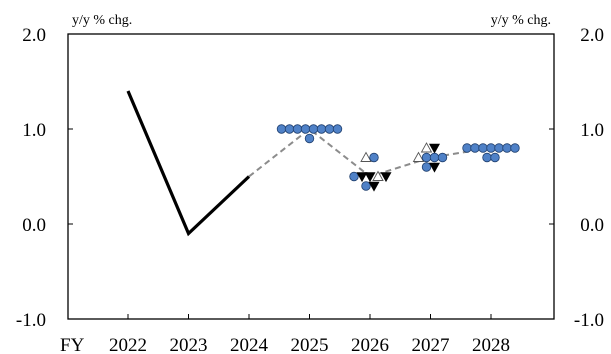  Describe the element at coordinates (592, 130) in the screenshot. I see `y-tick-label-right: 1.0` at that location.